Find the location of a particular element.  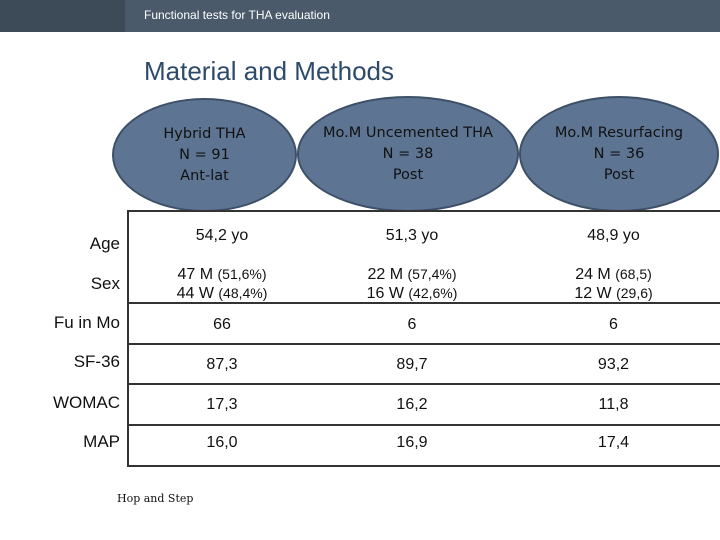

sex-female-count: 12 W is located at coordinates (593, 293).